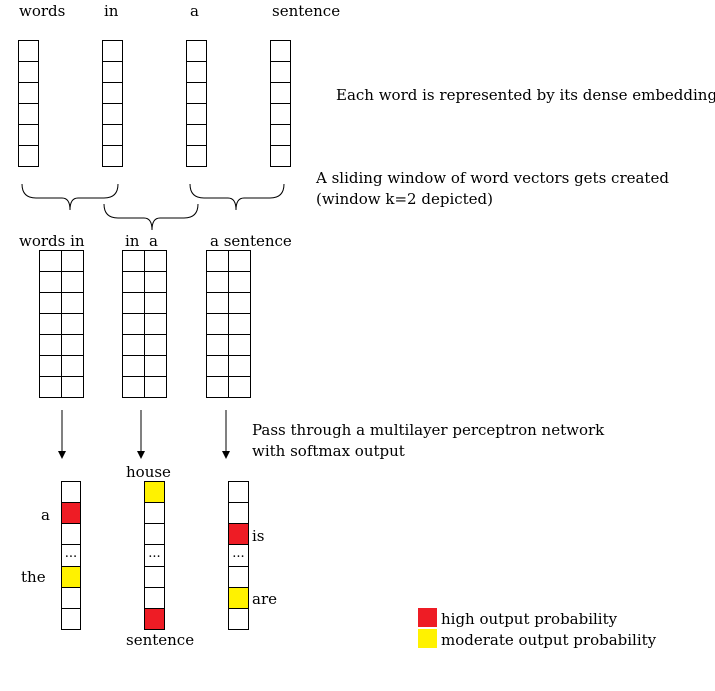 The width and height of the screenshot is (715, 691). Describe the element at coordinates (70, 197) in the screenshot. I see `brace-words-in` at that location.